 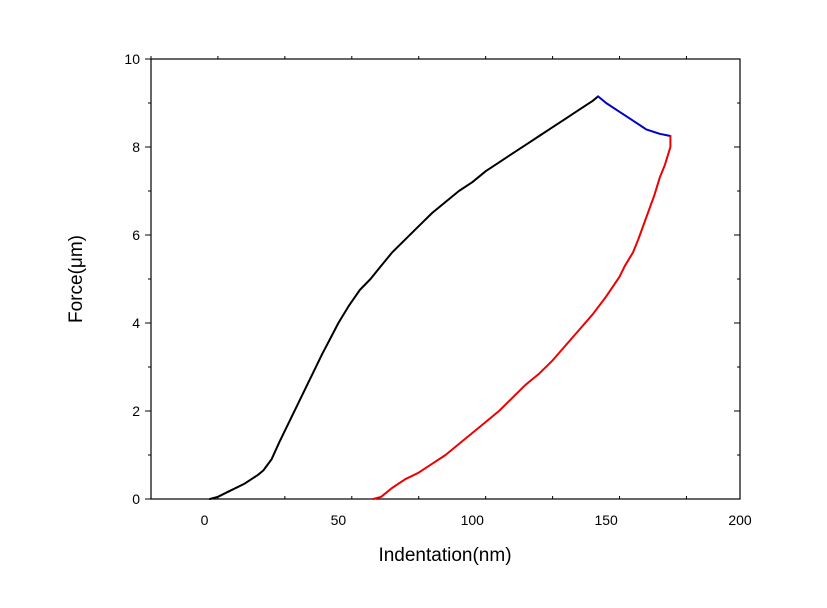 I want to click on y-tick-label: 4, so click(x=136, y=323).